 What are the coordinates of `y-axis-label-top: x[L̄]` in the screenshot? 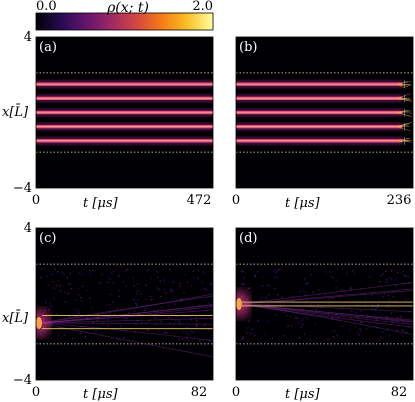 It's located at (15, 112).